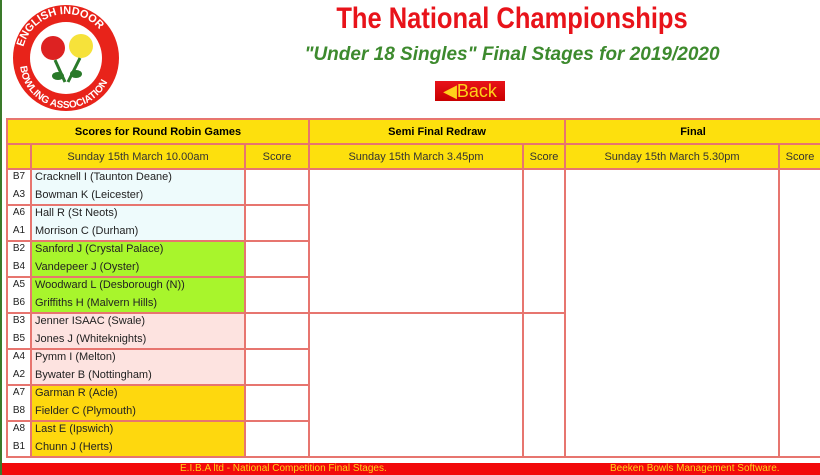 This screenshot has height=475, width=820. What do you see at coordinates (90, 321) in the screenshot?
I see `player-name: Jenner ISAAC (Swale)` at bounding box center [90, 321].